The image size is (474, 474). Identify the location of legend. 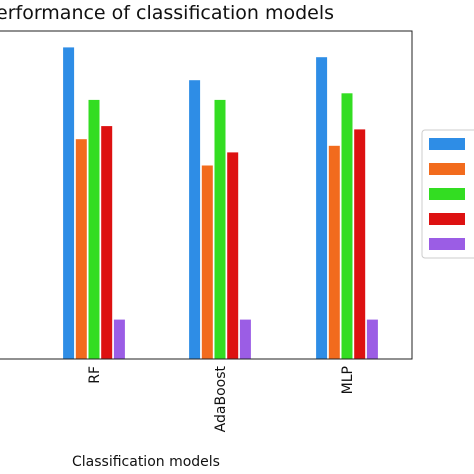
(447, 194).